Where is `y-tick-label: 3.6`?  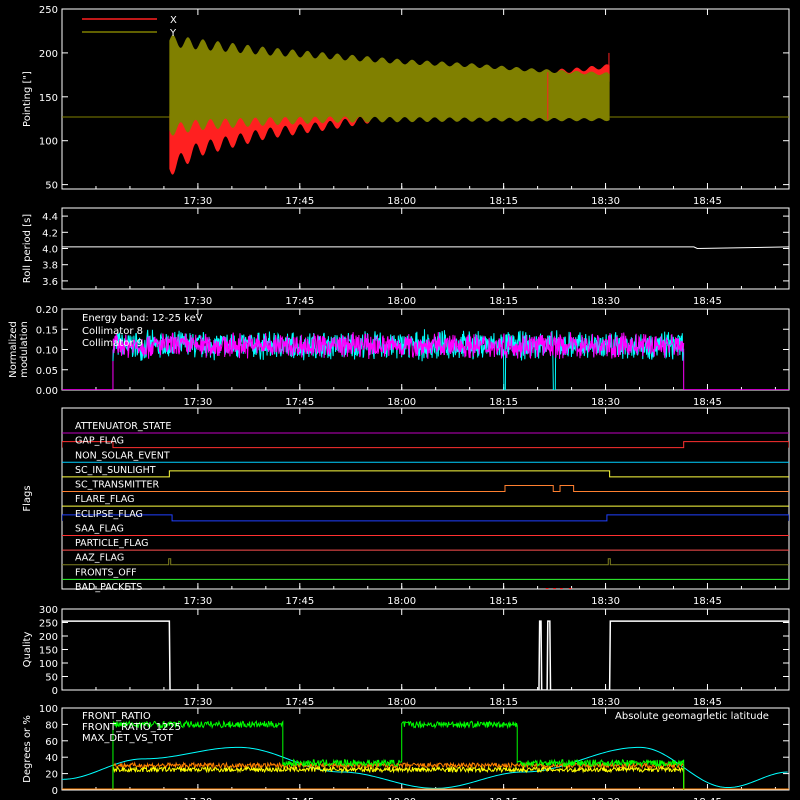 y-tick-label: 3.6 is located at coordinates (50, 282).